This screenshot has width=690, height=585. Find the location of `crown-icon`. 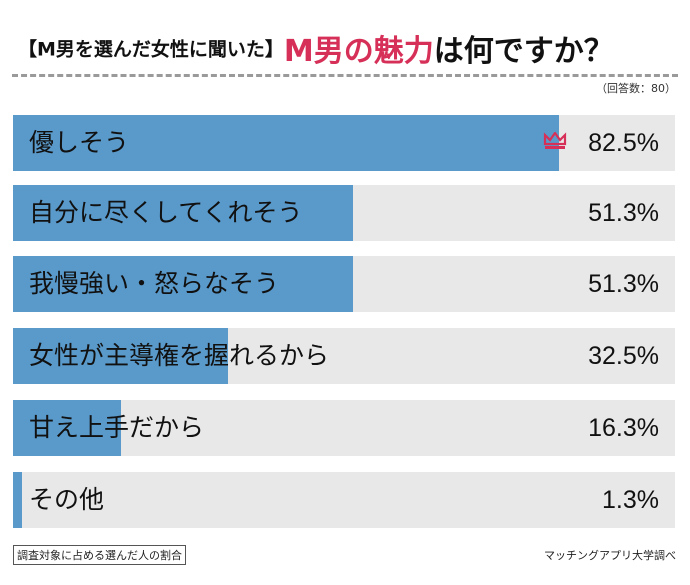

crown-icon is located at coordinates (555, 143).